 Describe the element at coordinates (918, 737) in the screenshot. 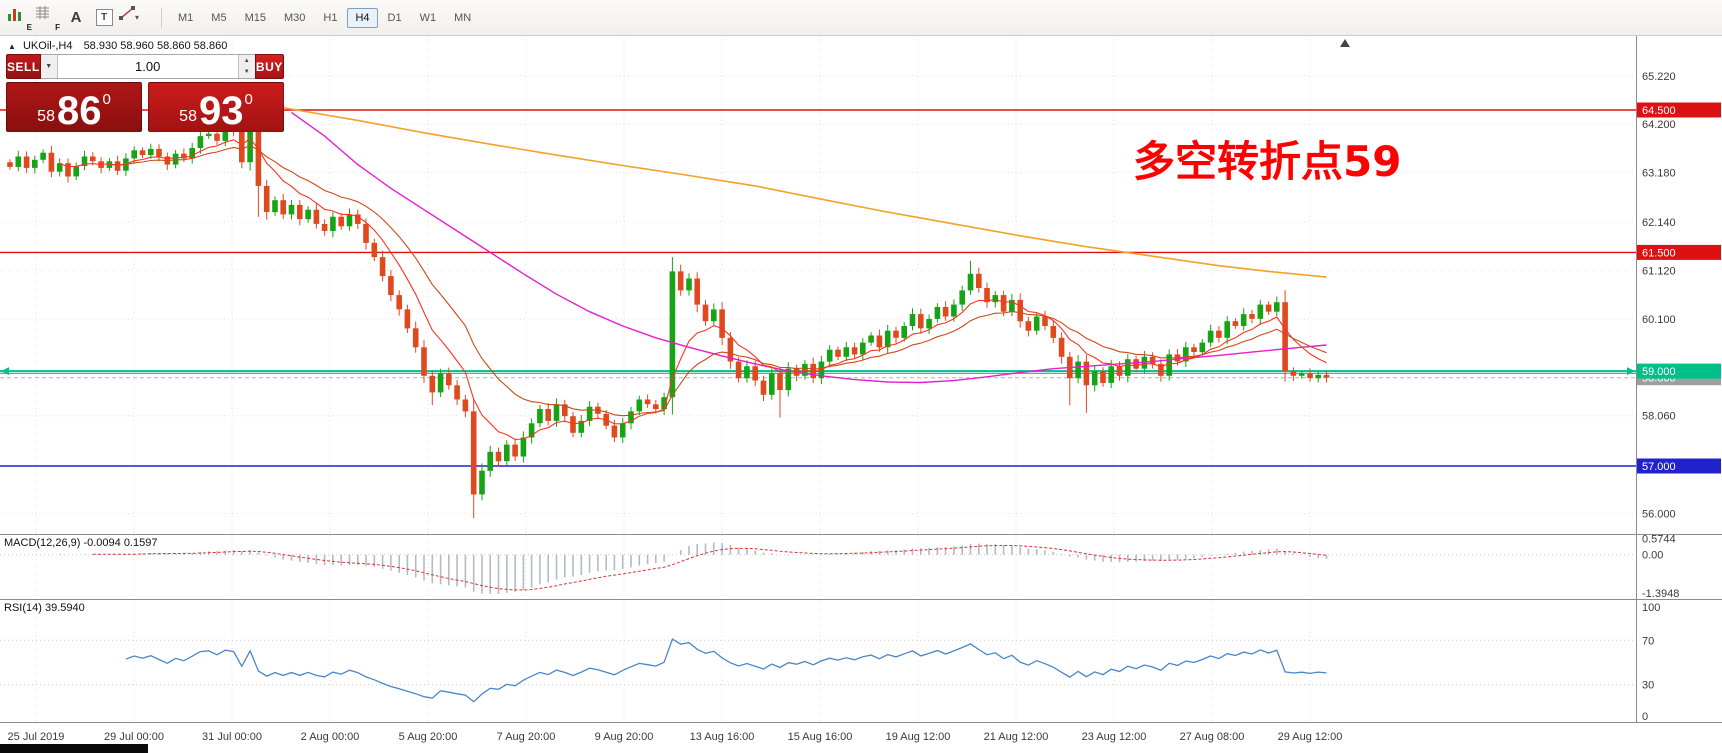

I see `svg-text: 19 Aug 12:00` at that location.